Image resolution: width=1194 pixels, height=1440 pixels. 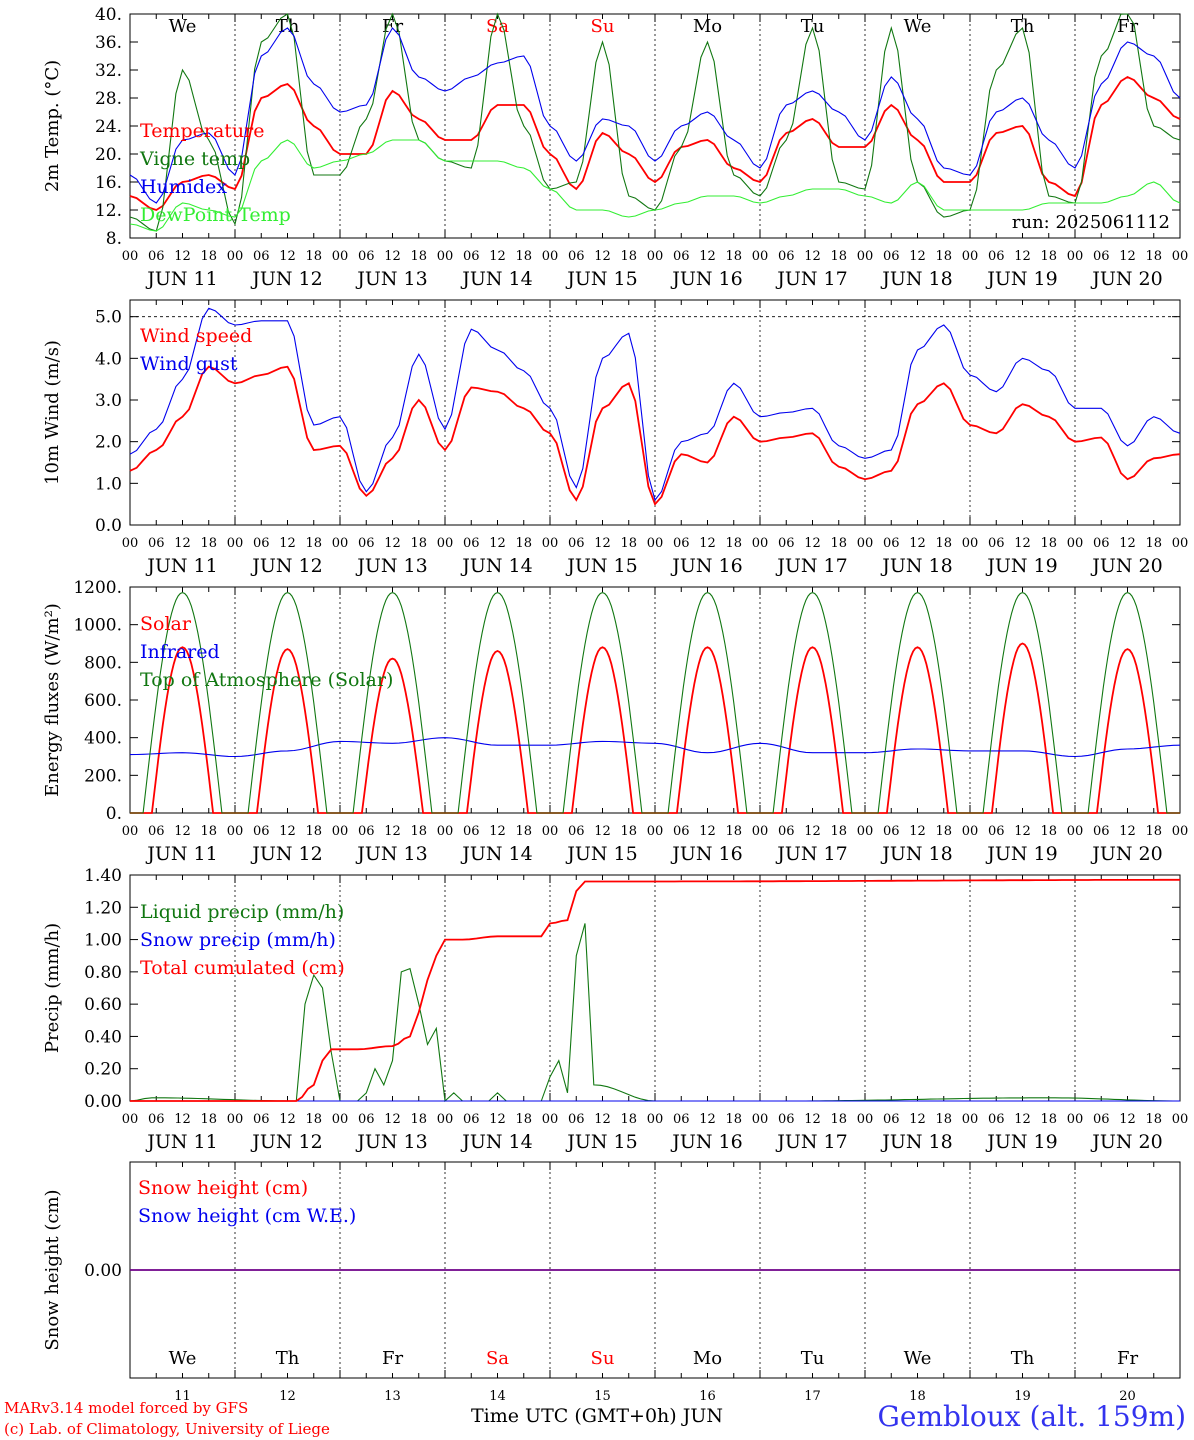 I want to click on y-tick-label: 0.00, so click(x=103, y=1271).